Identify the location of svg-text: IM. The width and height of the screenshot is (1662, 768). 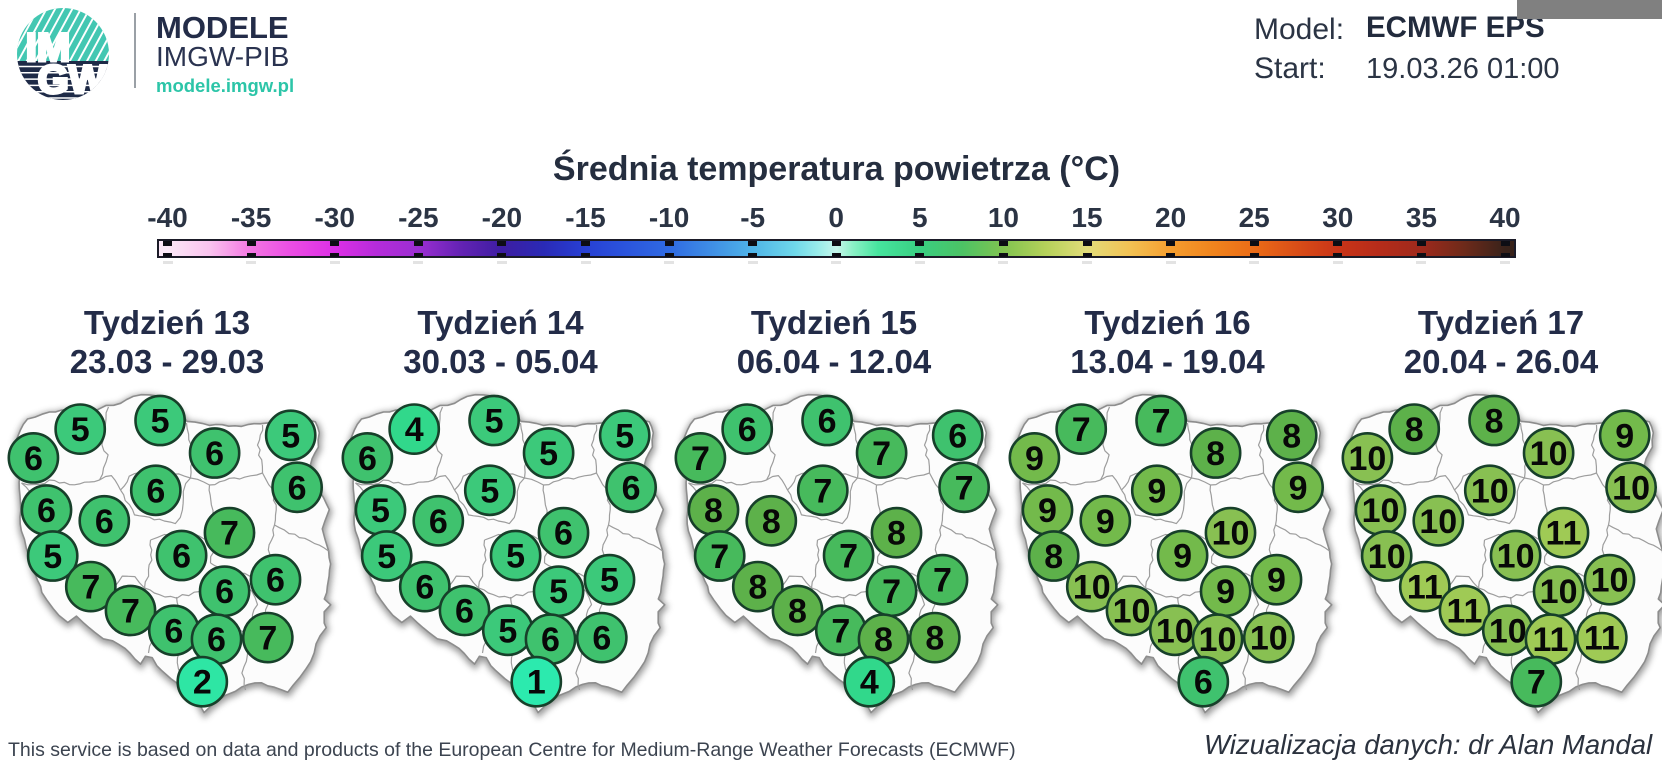
(48, 48).